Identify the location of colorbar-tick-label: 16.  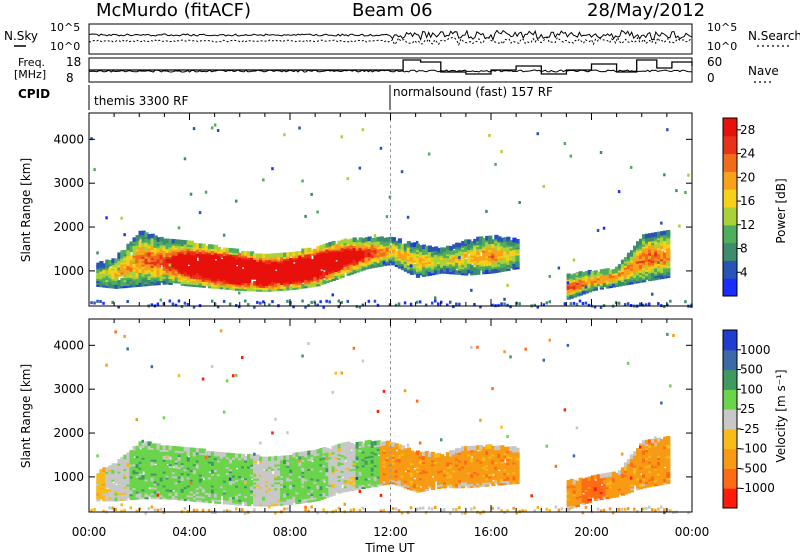
(747, 201).